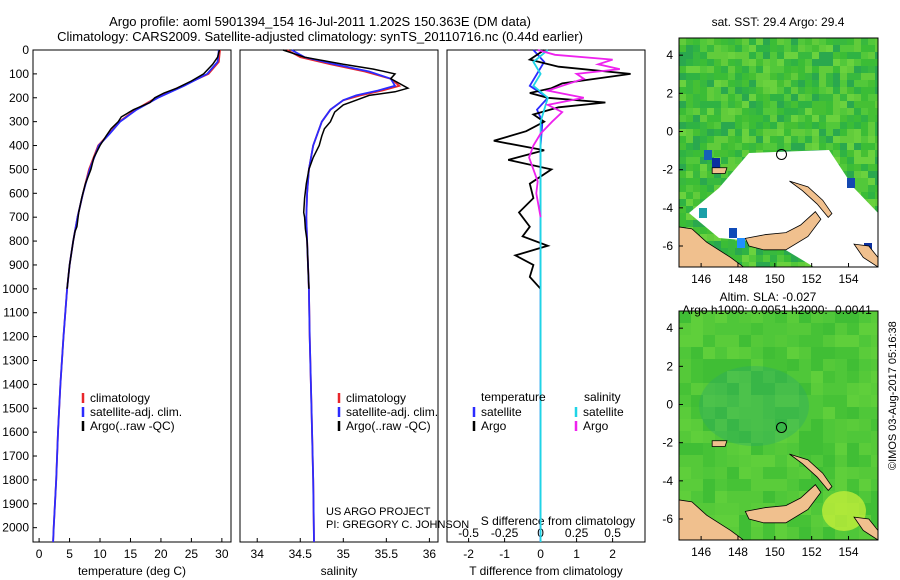  Describe the element at coordinates (612, 533) in the screenshot. I see `salinity-diff-tick-label: 0.5` at that location.